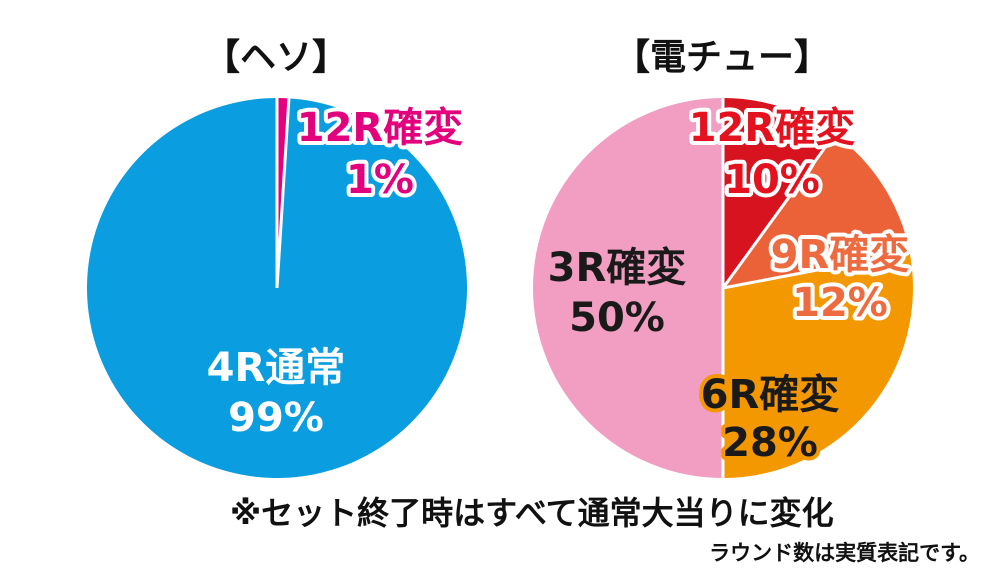 Image resolution: width=1000 pixels, height=577 pixels. I want to click on heso-label-name-4r: 4R通常, so click(276, 368).